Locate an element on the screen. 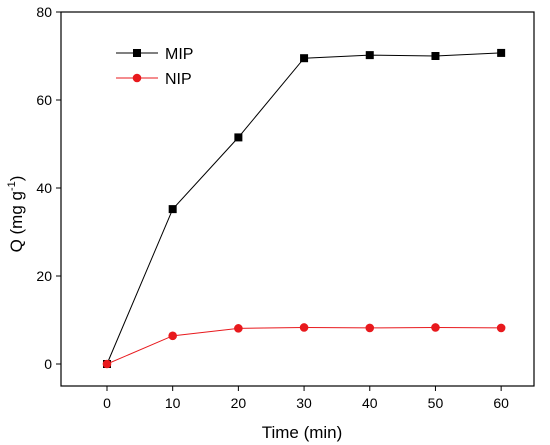  nip-legend-label: NIP is located at coordinates (178, 79).